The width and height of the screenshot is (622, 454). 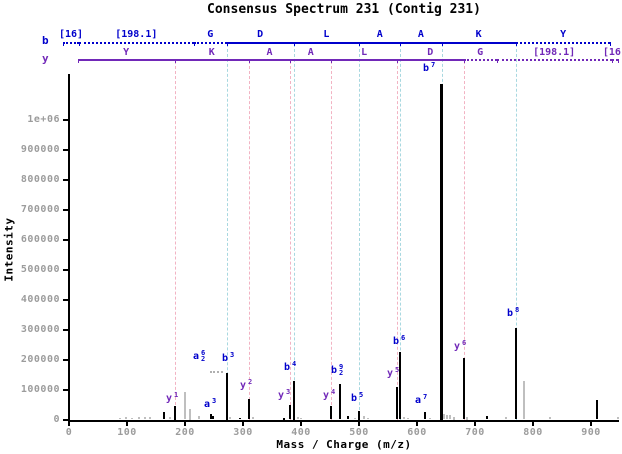 What do you see at coordinates (40, 179) in the screenshot?
I see `y-axis-tick-label: 800000` at bounding box center [40, 179].